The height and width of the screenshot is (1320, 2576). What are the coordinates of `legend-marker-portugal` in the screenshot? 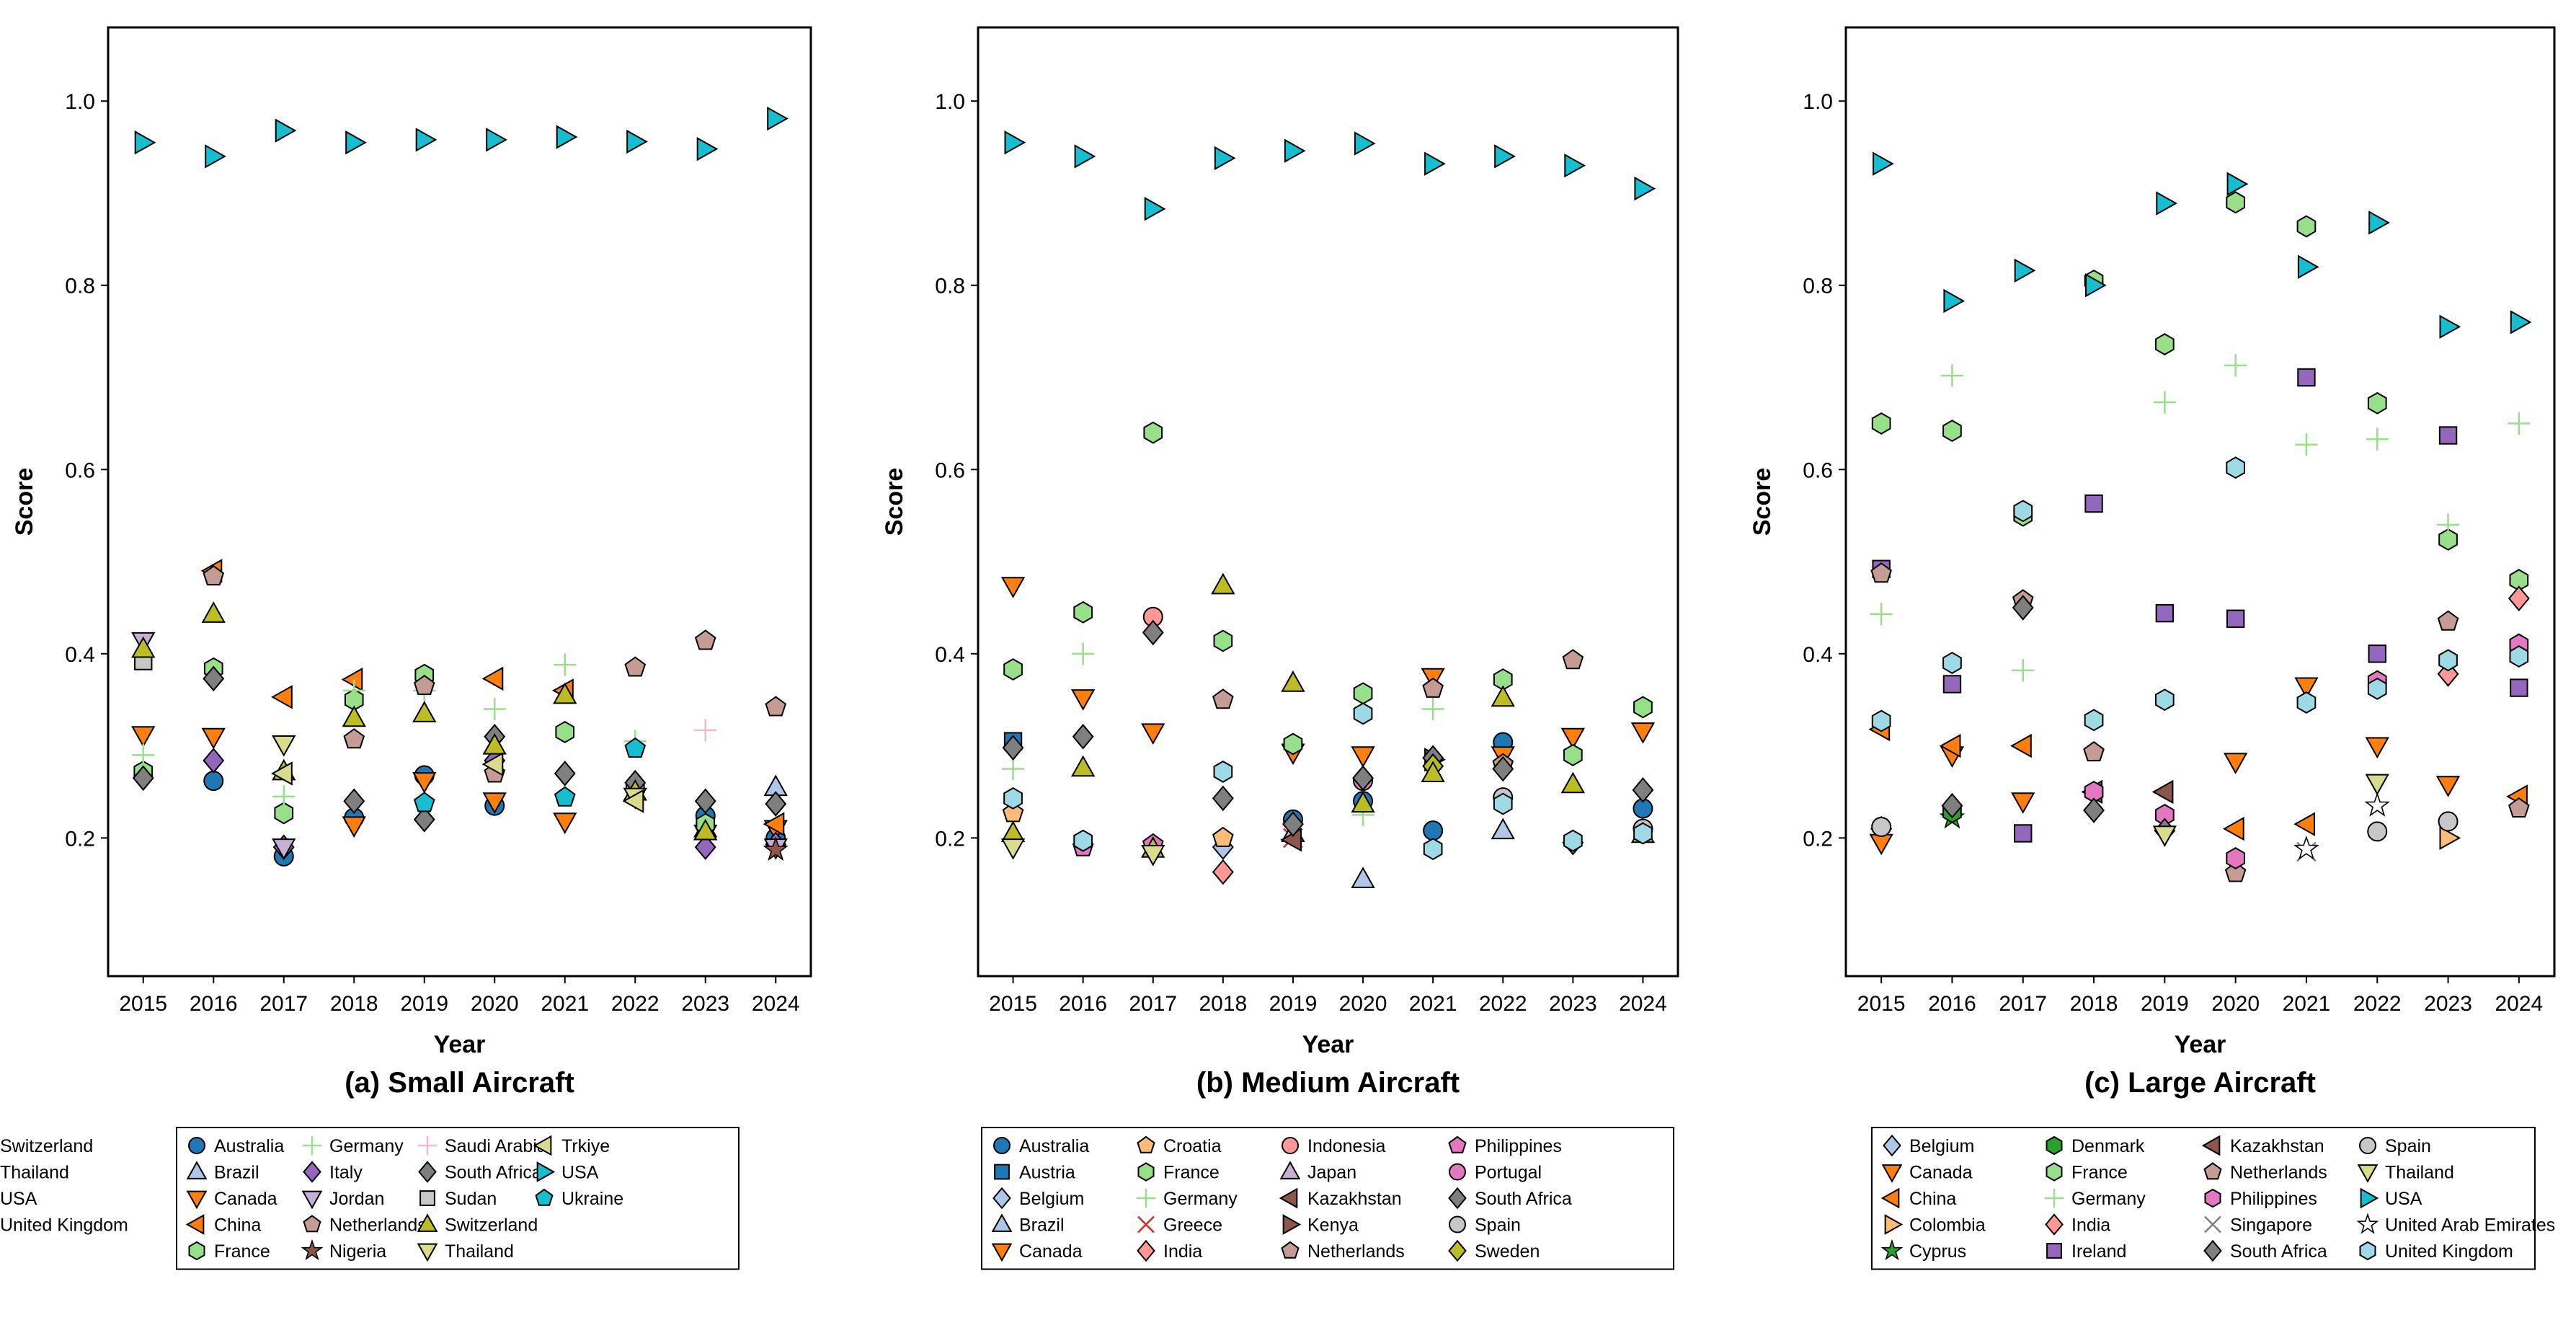 It's located at (1457, 1172).